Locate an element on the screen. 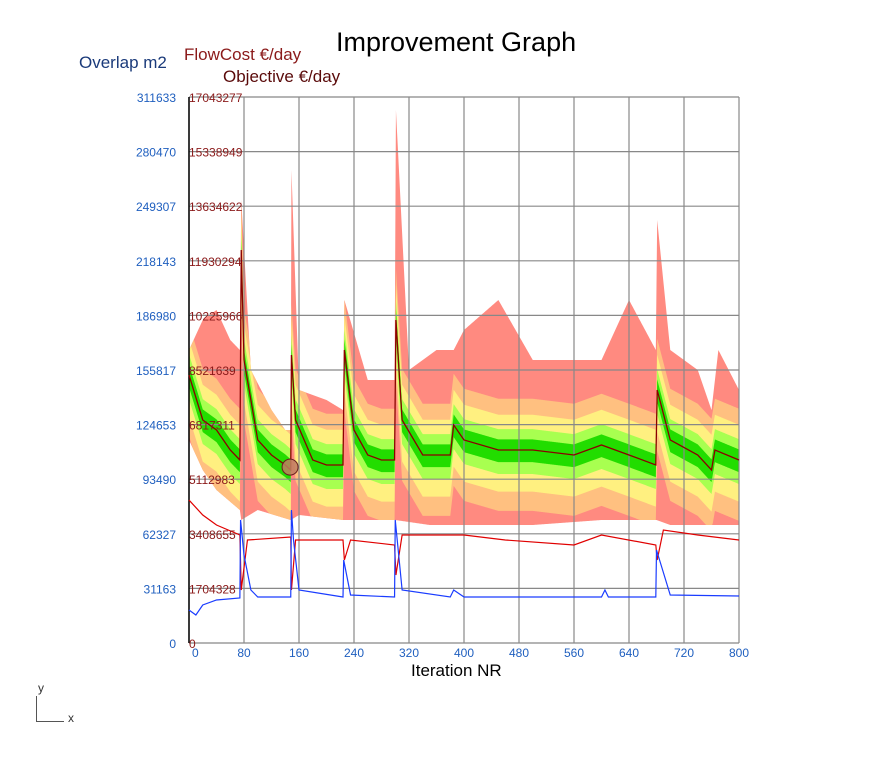 This screenshot has width=873, height=758. objective-axis-label: Objective €/day is located at coordinates (282, 76).